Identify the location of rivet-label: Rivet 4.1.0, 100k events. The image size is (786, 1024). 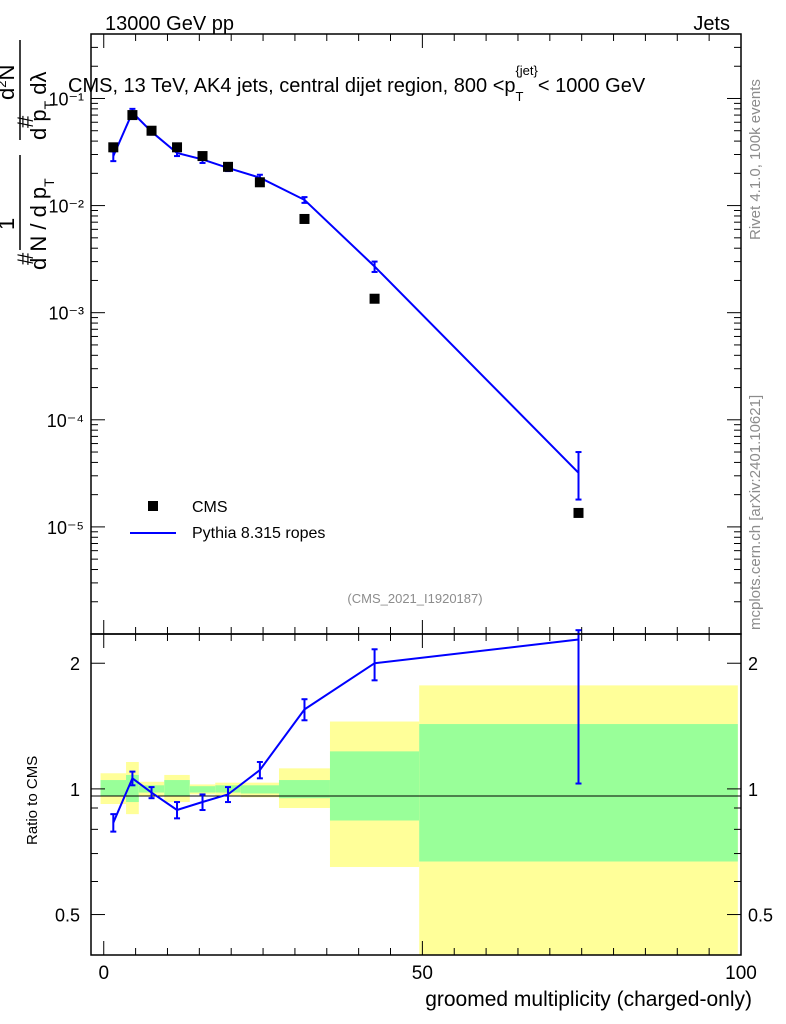
(755, 159).